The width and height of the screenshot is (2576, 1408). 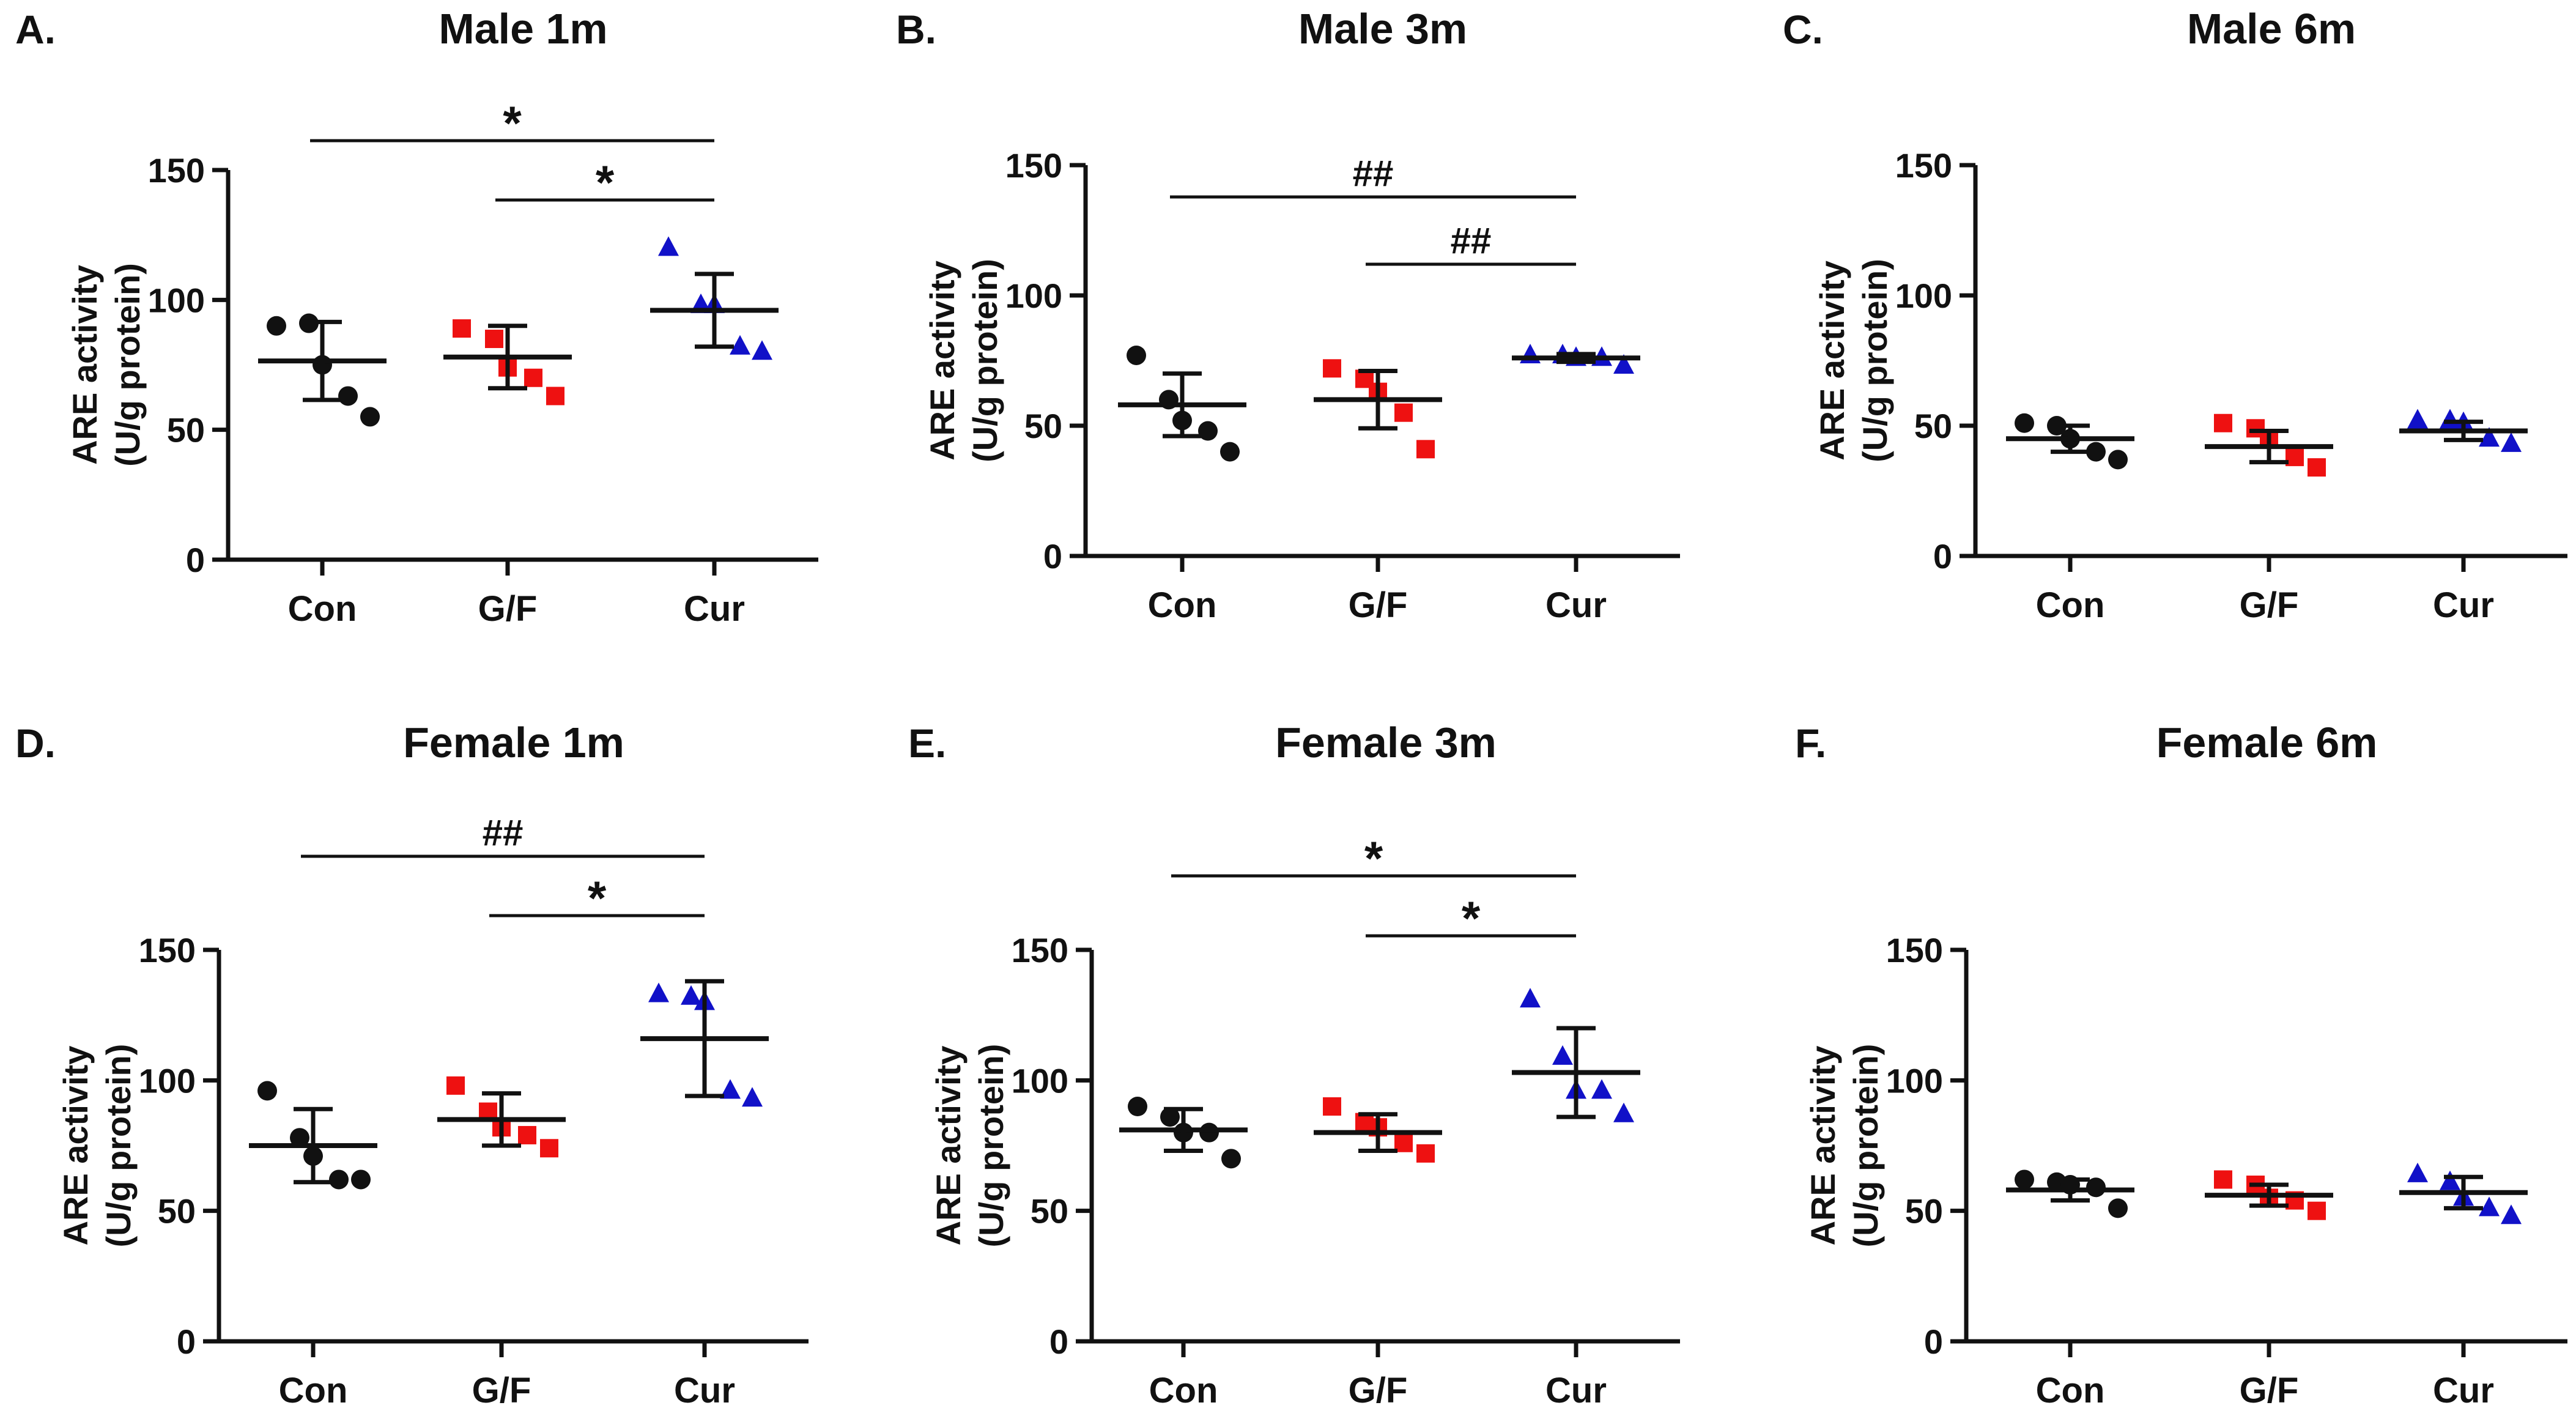 What do you see at coordinates (1576, 359) in the screenshot?
I see `series-Cur-B` at bounding box center [1576, 359].